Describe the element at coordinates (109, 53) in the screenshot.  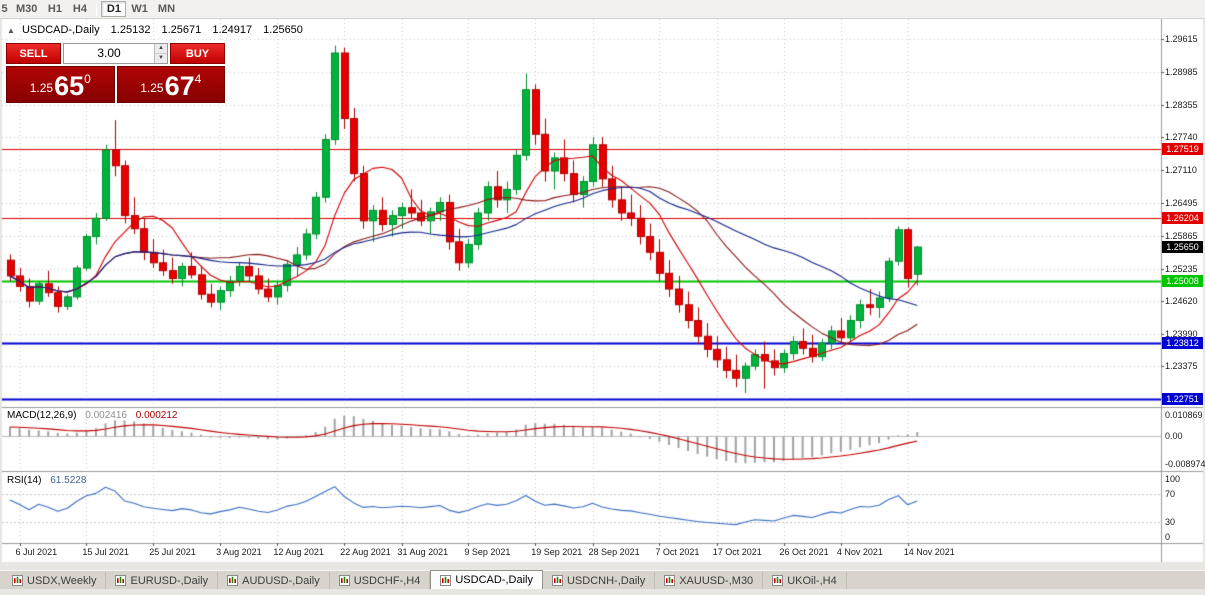
I see `lot-size-value: 3.00` at that location.